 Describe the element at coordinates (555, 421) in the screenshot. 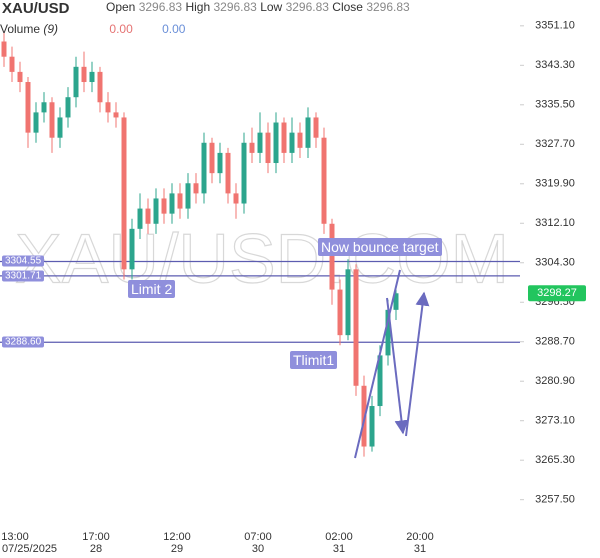

I see `y-tick-label: 3273.10` at that location.